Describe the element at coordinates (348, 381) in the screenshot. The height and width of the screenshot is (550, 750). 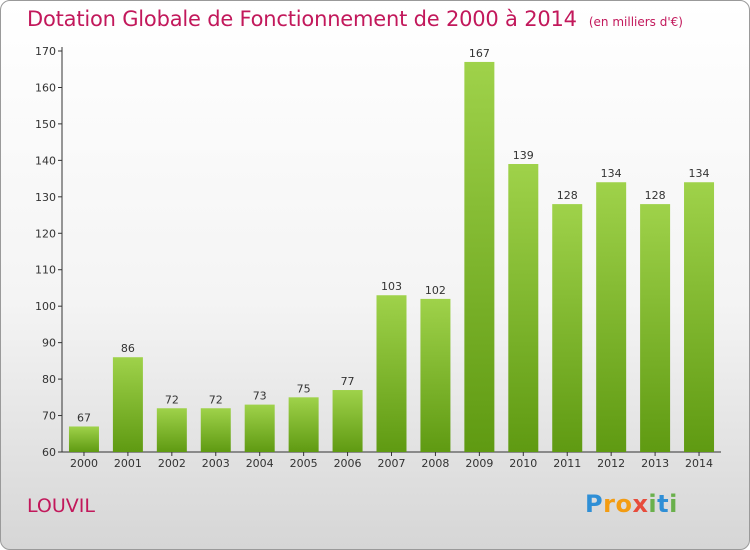
I see `bar-value-label: 77` at that location.